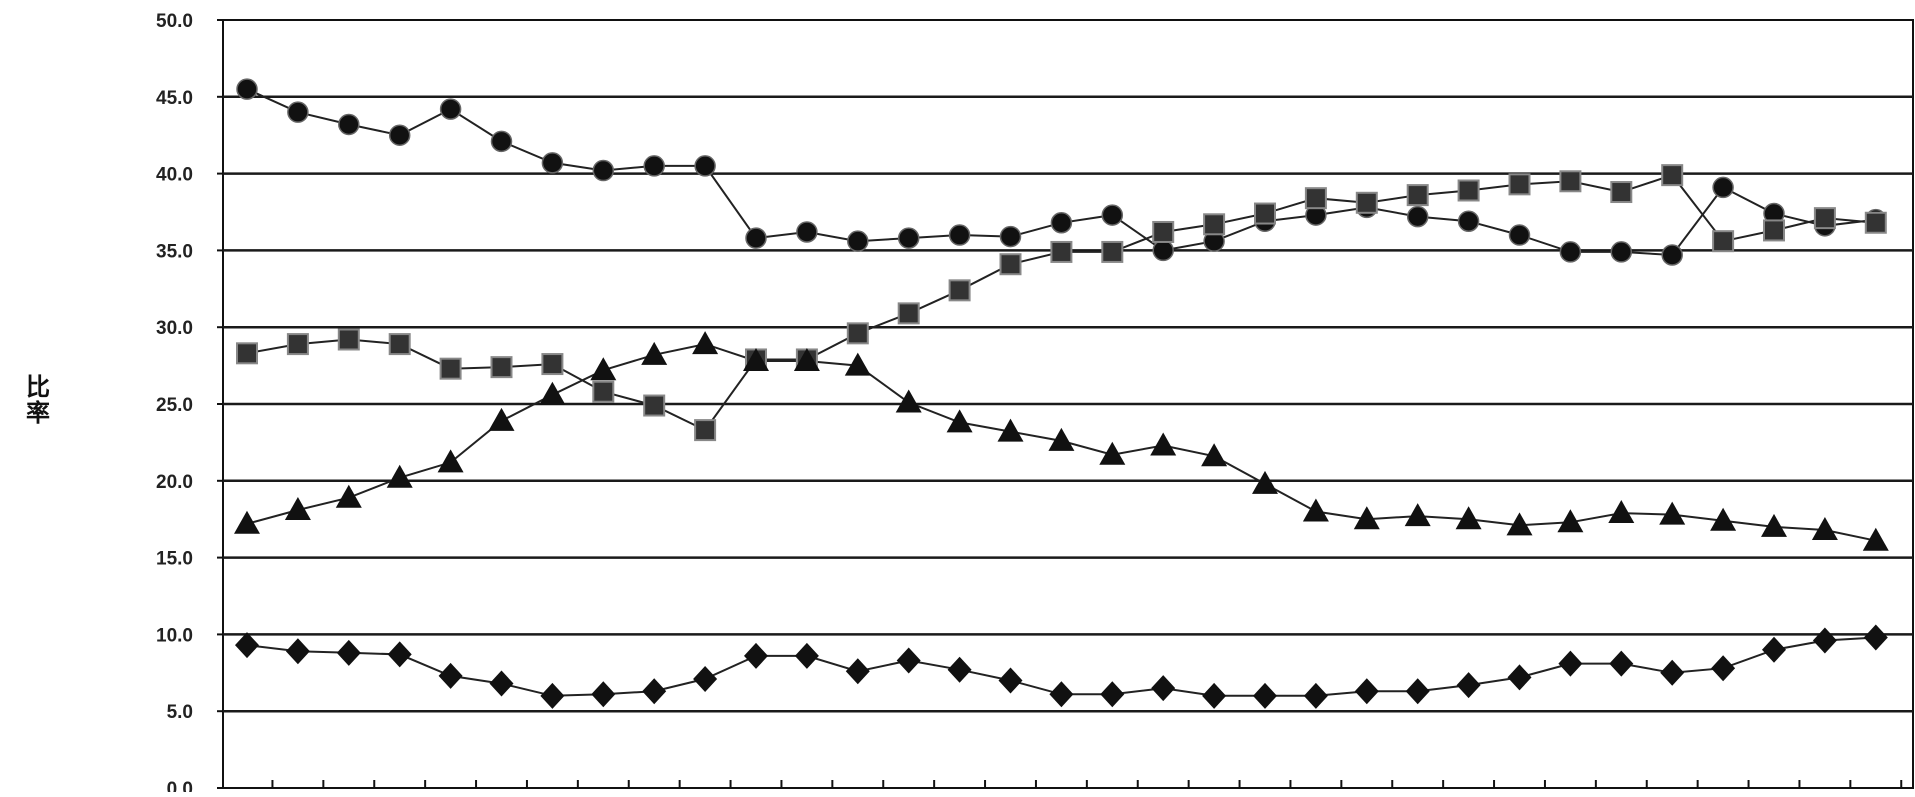 Image resolution: width=1915 pixels, height=797 pixels. What do you see at coordinates (35, 400) in the screenshot?
I see `y-axis-label: 比率` at bounding box center [35, 400].